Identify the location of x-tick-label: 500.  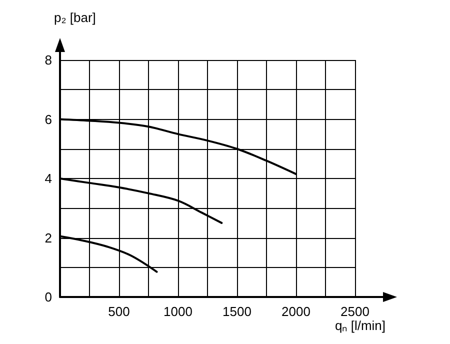
(119, 311).